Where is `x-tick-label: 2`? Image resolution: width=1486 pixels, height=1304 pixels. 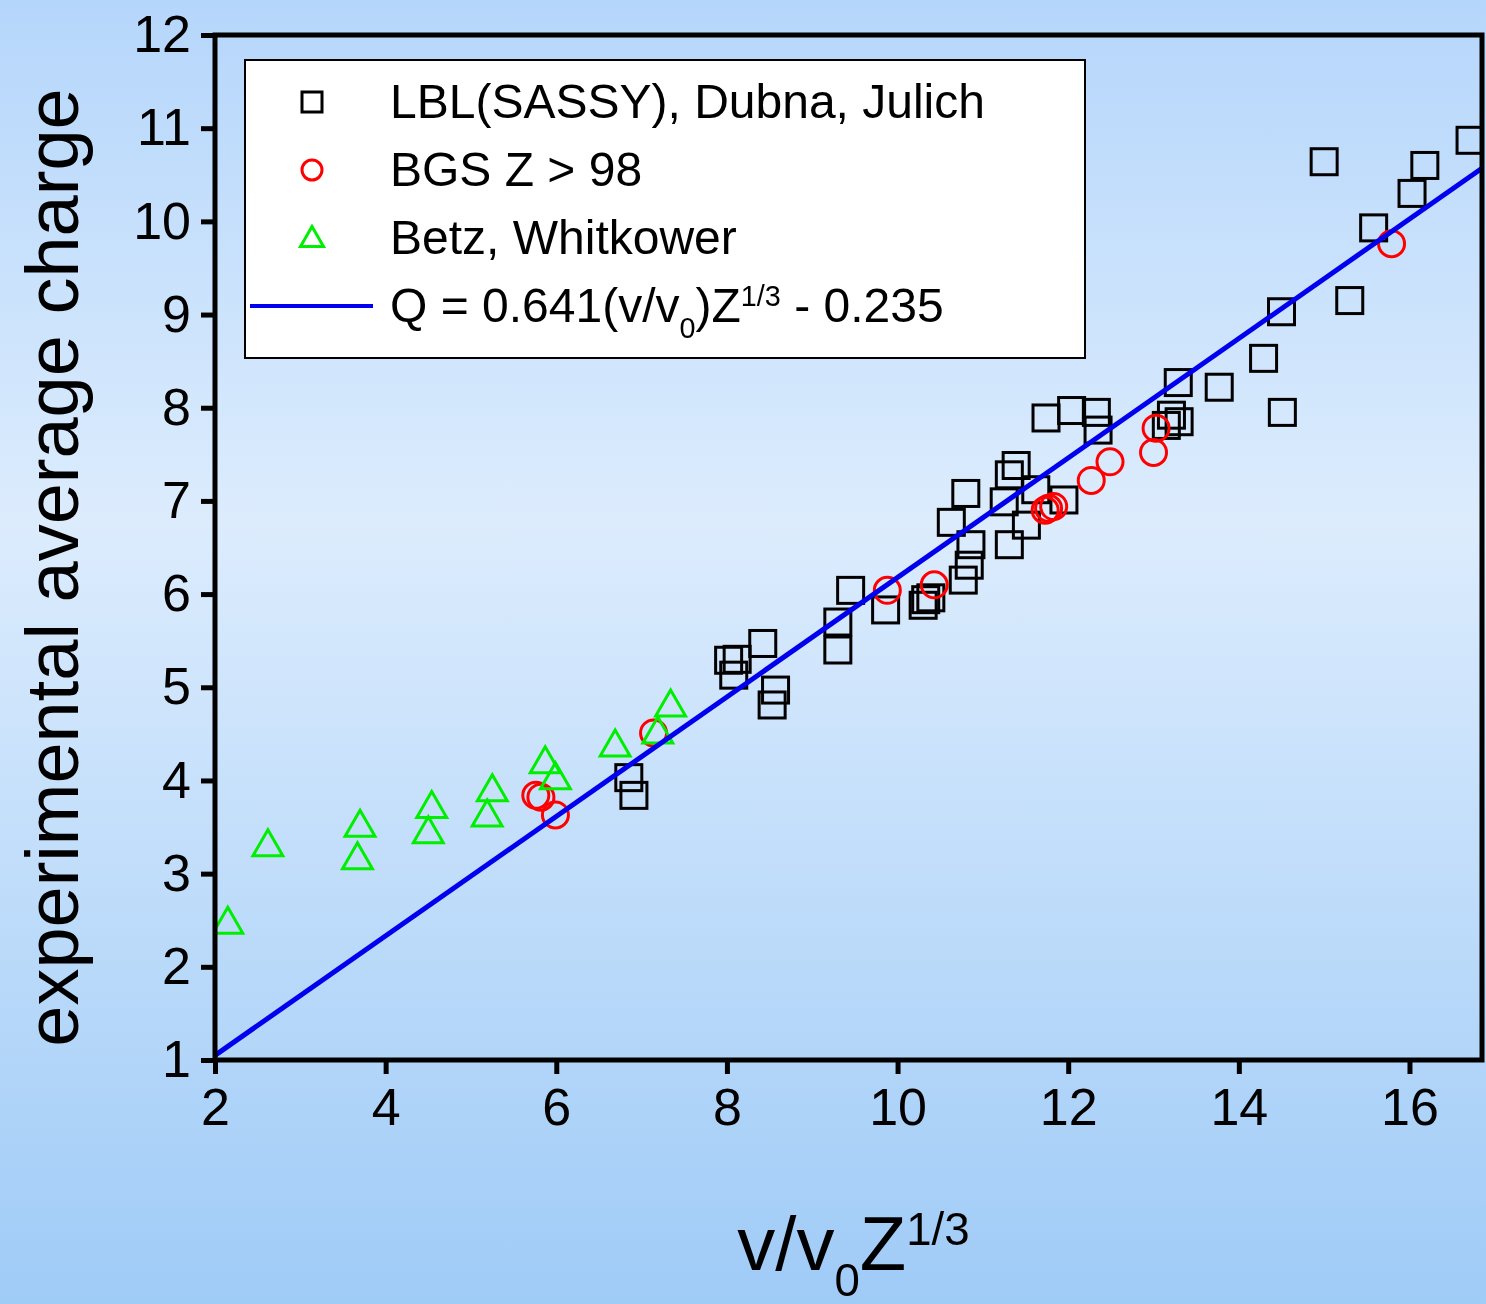 x-tick-label: 2 is located at coordinates (215, 1106).